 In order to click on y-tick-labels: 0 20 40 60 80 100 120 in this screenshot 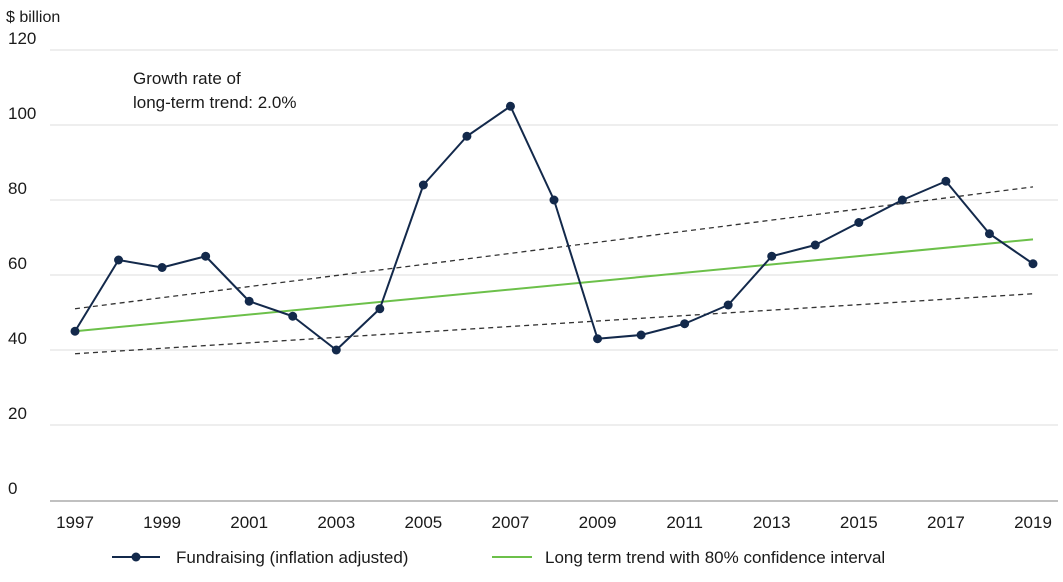, I will do `click(22, 263)`.